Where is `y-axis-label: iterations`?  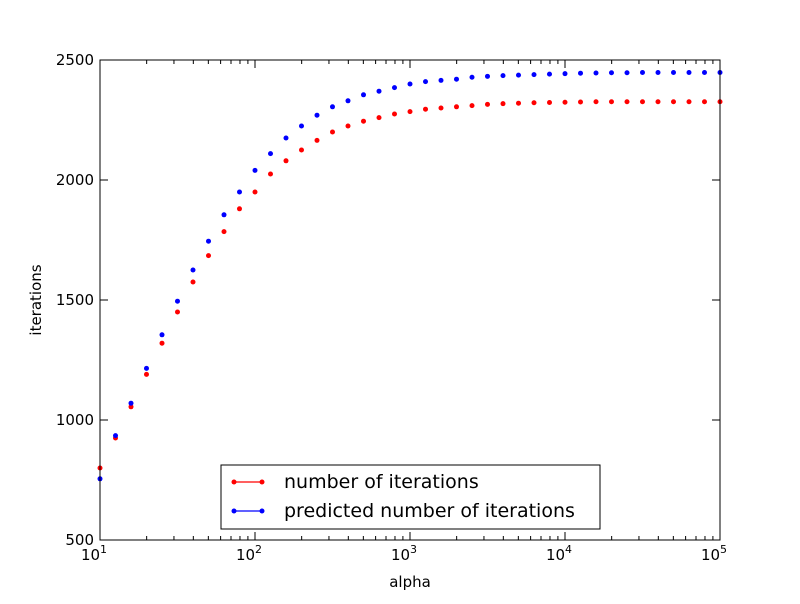 y-axis-label: iterations is located at coordinates (36, 299).